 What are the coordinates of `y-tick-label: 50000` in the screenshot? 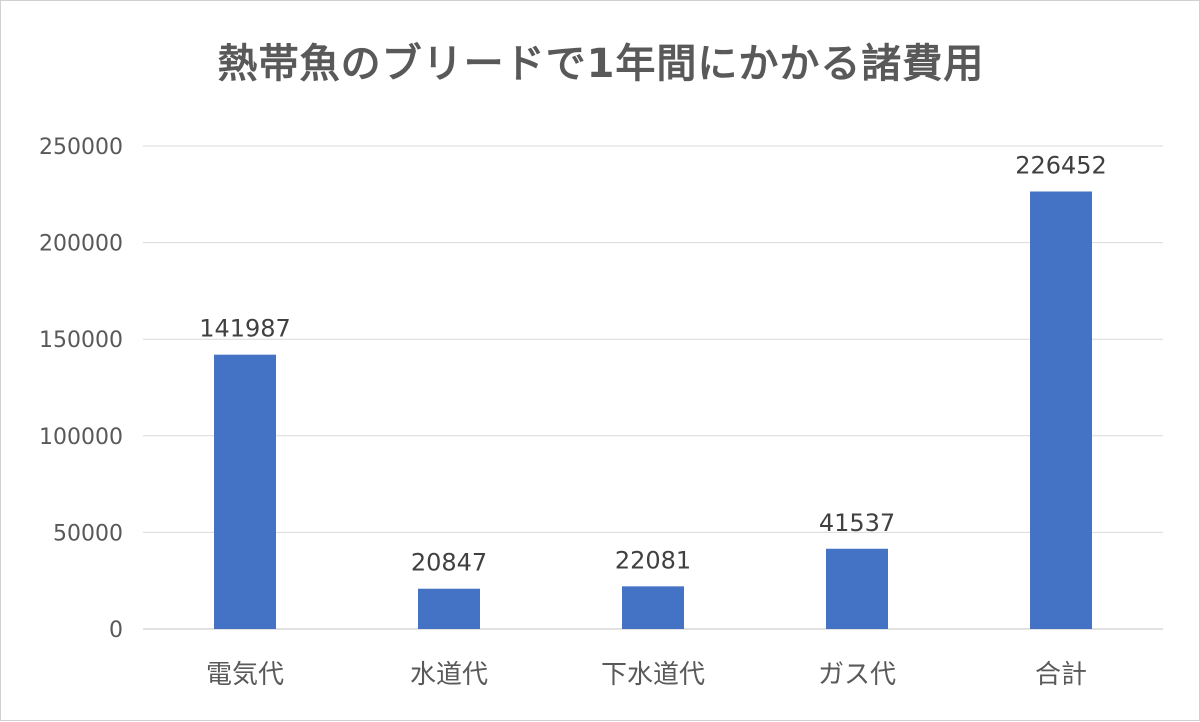 It's located at (88, 533).